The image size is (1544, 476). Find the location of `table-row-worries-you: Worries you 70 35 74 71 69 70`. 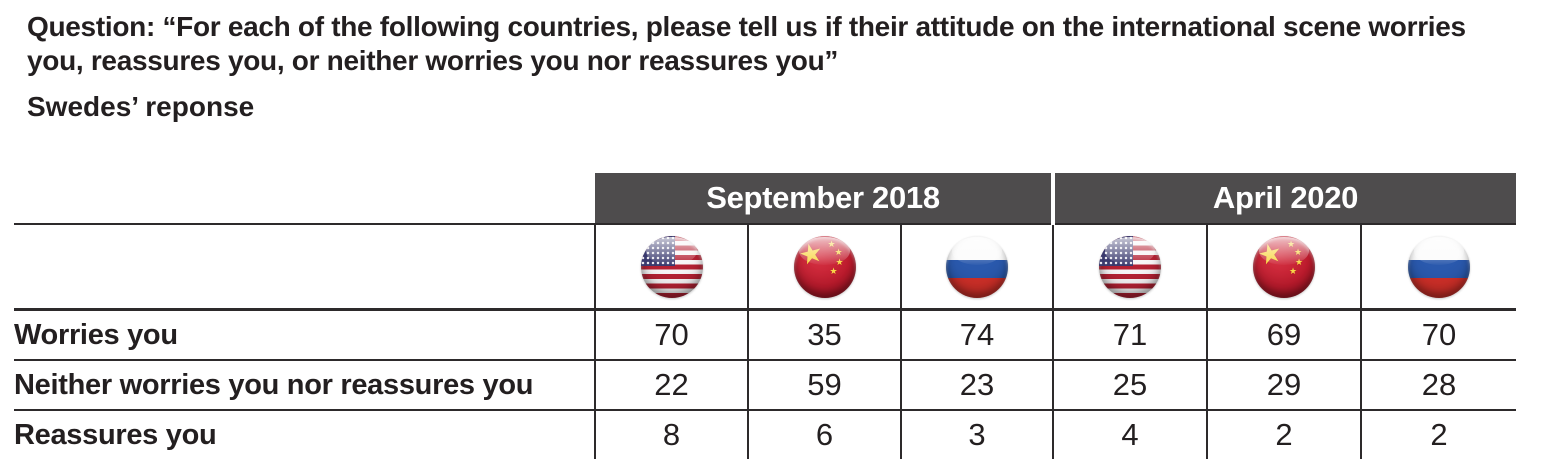

table-row-worries-you: Worries you 70 35 74 71 69 70 is located at coordinates (765, 334).